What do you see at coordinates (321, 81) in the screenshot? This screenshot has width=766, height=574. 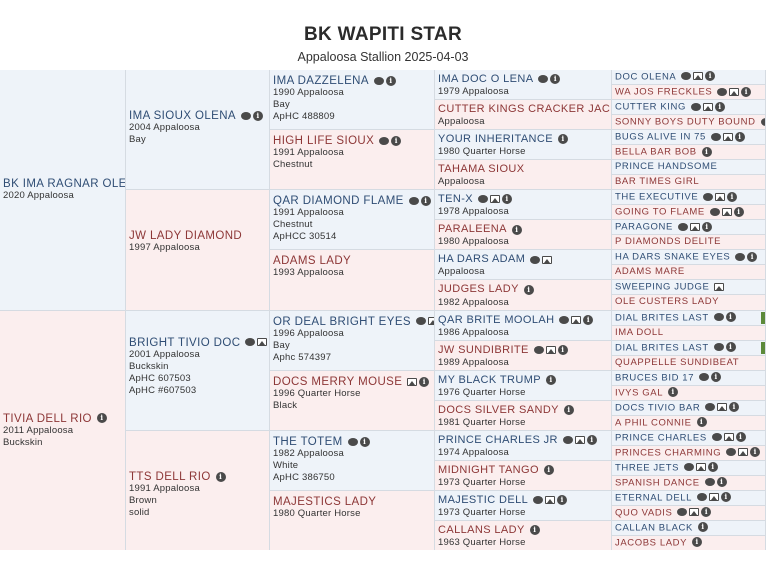 I see `horse-name-text: IMA DAZZELENA` at bounding box center [321, 81].